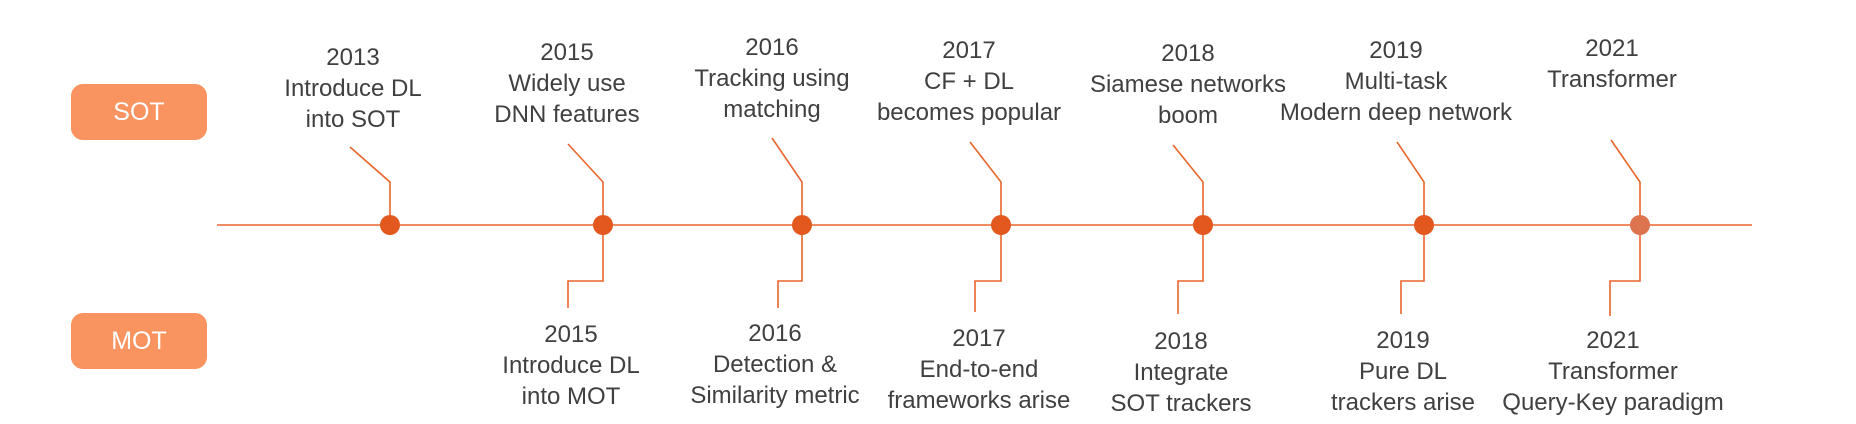  I want to click on mot-event-text: Introduce DL, so click(570, 365).